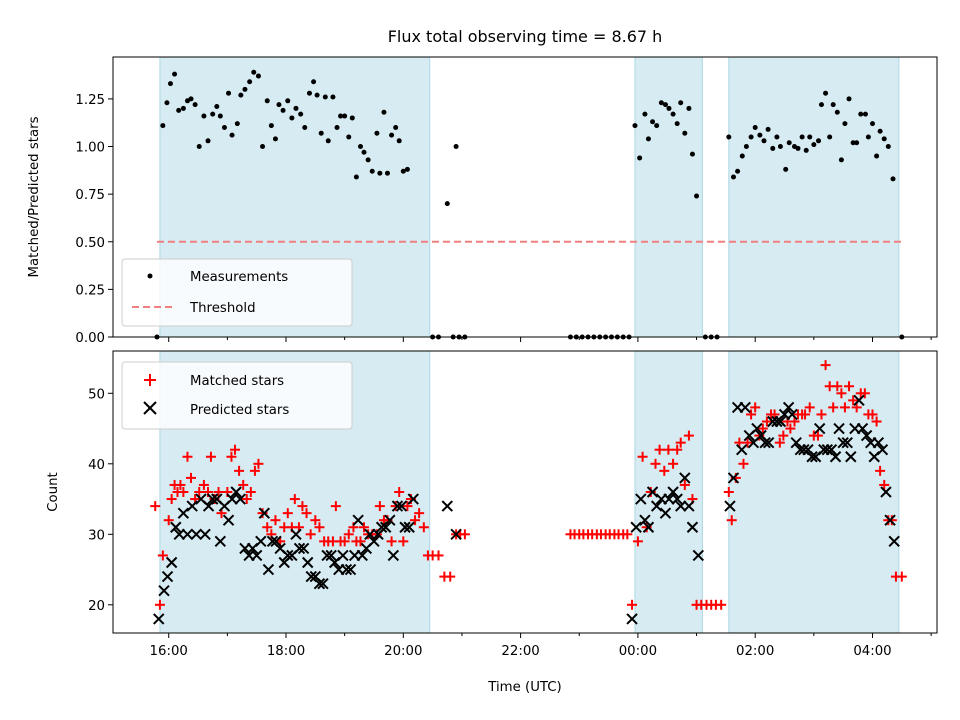 This screenshot has height=720, width=960. I want to click on x-axis-label: Time (UTC), so click(524, 687).